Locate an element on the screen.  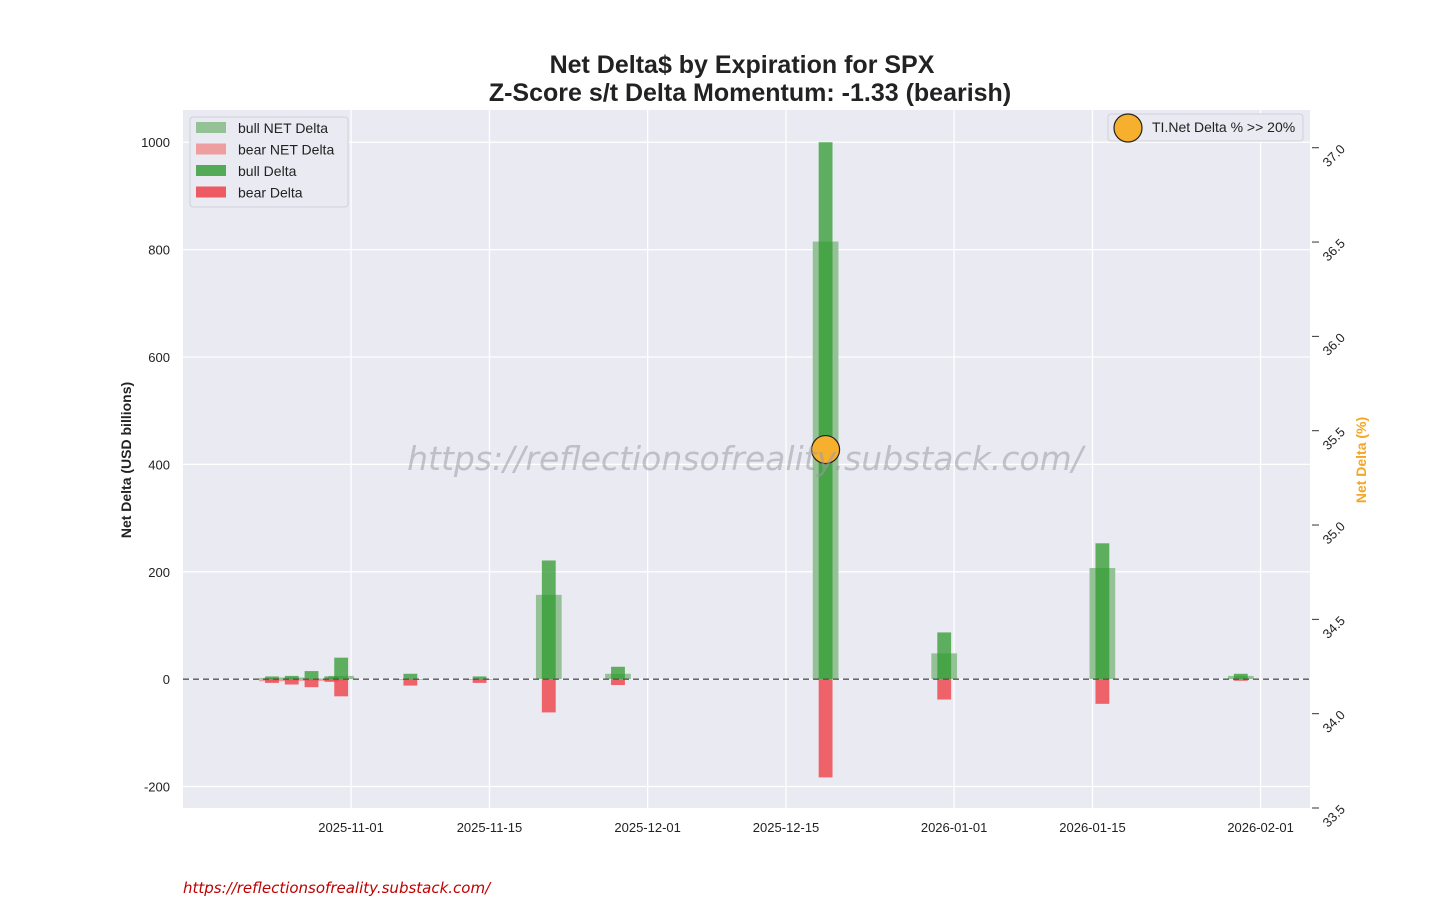
y-tick-label: 1000 is located at coordinates (155, 142).